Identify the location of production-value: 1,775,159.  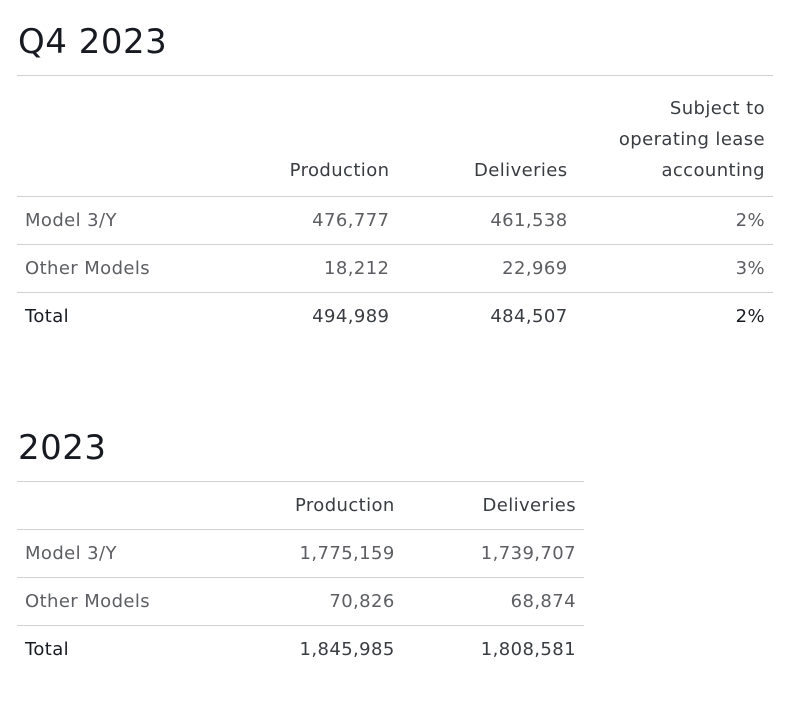
(314, 553).